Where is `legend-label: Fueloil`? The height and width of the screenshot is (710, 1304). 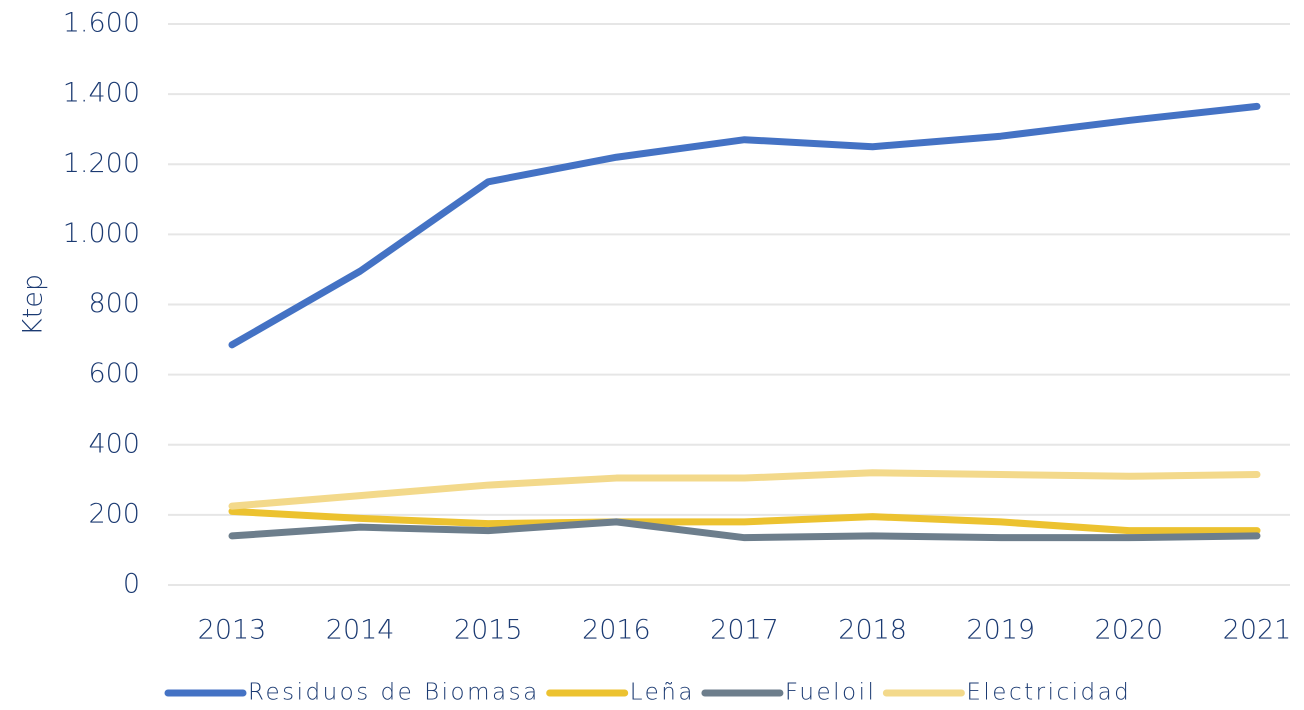
legend-label: Fueloil is located at coordinates (830, 693).